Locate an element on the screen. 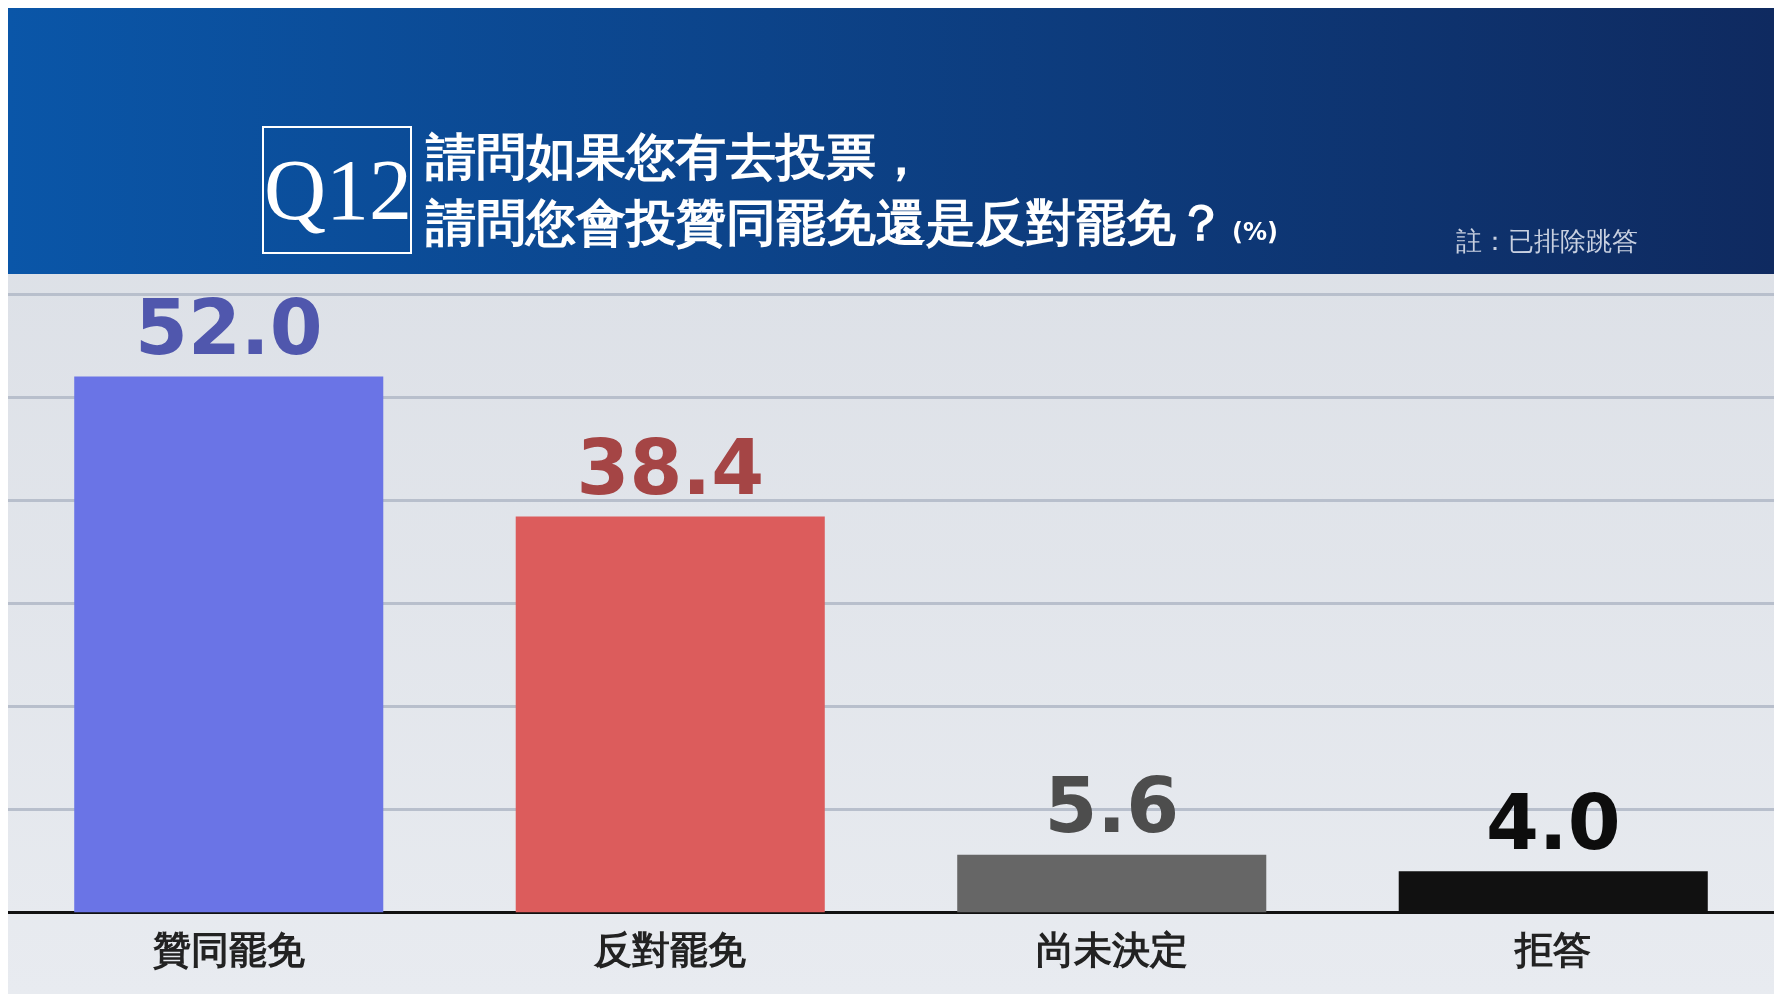  data-label: 4.0 is located at coordinates (1553, 822).